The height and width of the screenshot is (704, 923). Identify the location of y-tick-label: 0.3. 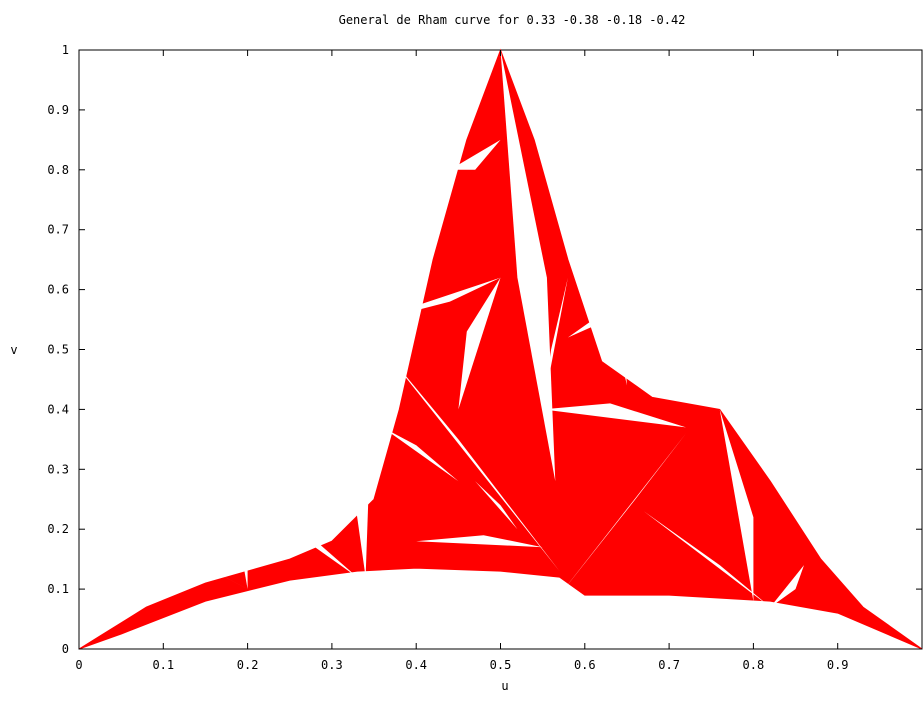
(58, 469).